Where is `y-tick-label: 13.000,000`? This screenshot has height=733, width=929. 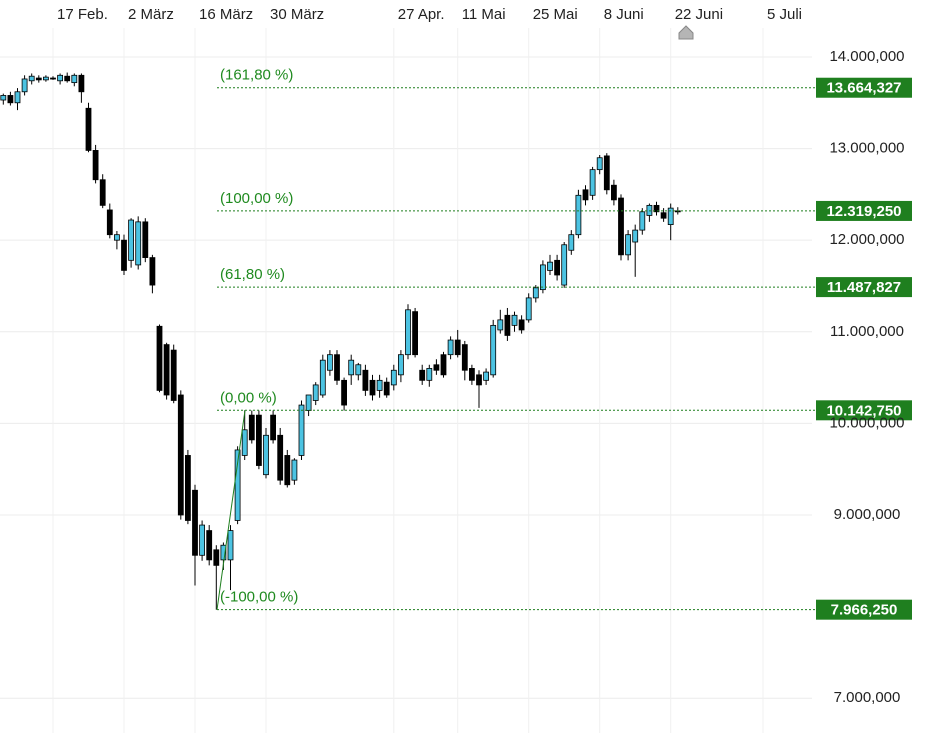
y-tick-label: 13.000,000 is located at coordinates (866, 148).